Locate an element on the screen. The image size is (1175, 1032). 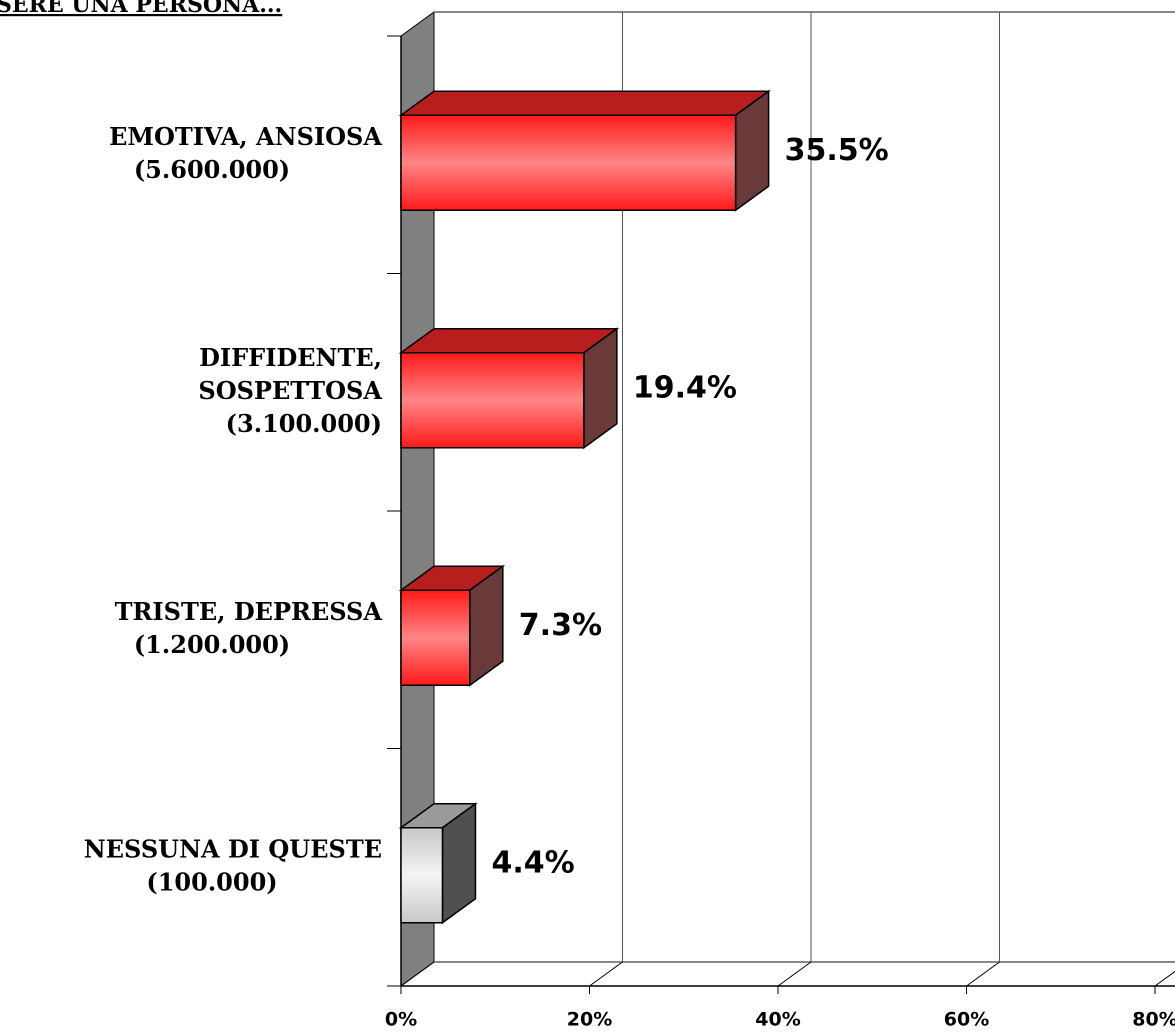
category-label: (1.200.000) is located at coordinates (212, 644).